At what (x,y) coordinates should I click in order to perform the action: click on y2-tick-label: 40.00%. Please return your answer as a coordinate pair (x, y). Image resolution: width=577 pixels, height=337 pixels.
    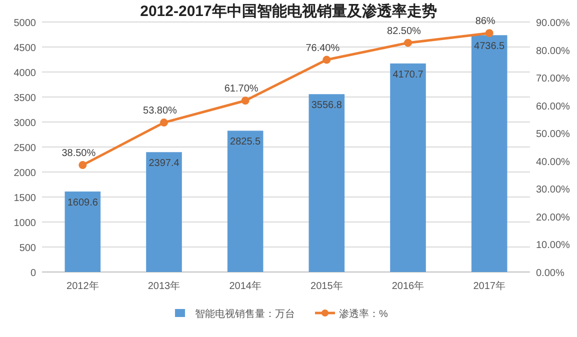
    Looking at the image, I should click on (553, 162).